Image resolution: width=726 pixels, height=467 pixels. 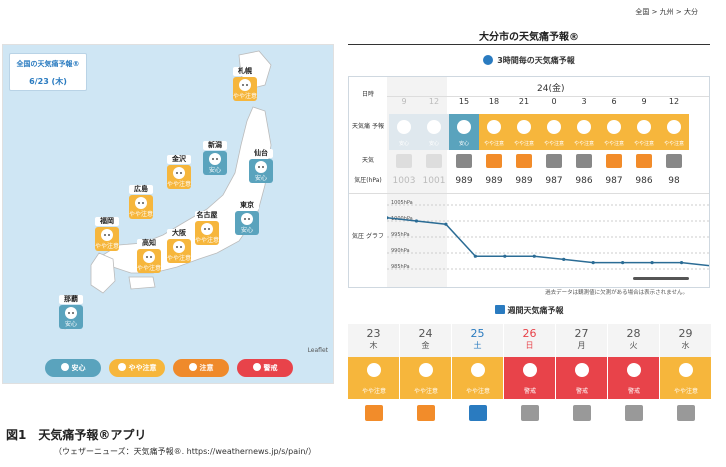 I want to click on pin-level: 安心, so click(x=70, y=324).